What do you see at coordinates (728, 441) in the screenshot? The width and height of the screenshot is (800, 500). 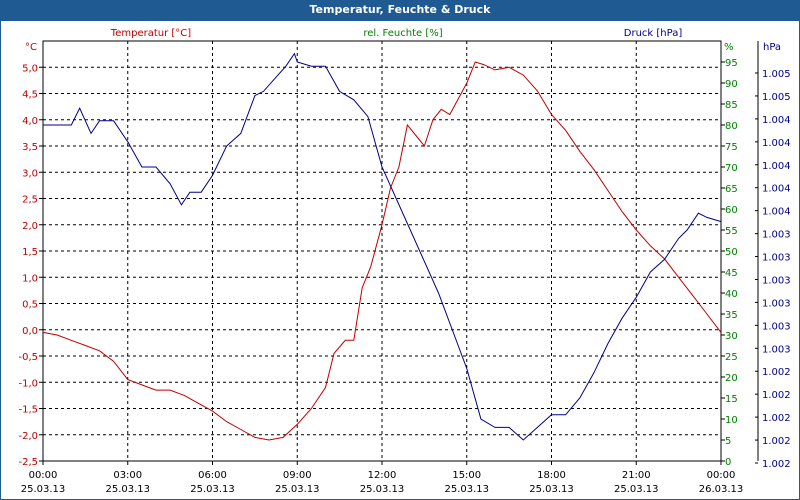 I see `humidity-tick-label: 5` at bounding box center [728, 441].